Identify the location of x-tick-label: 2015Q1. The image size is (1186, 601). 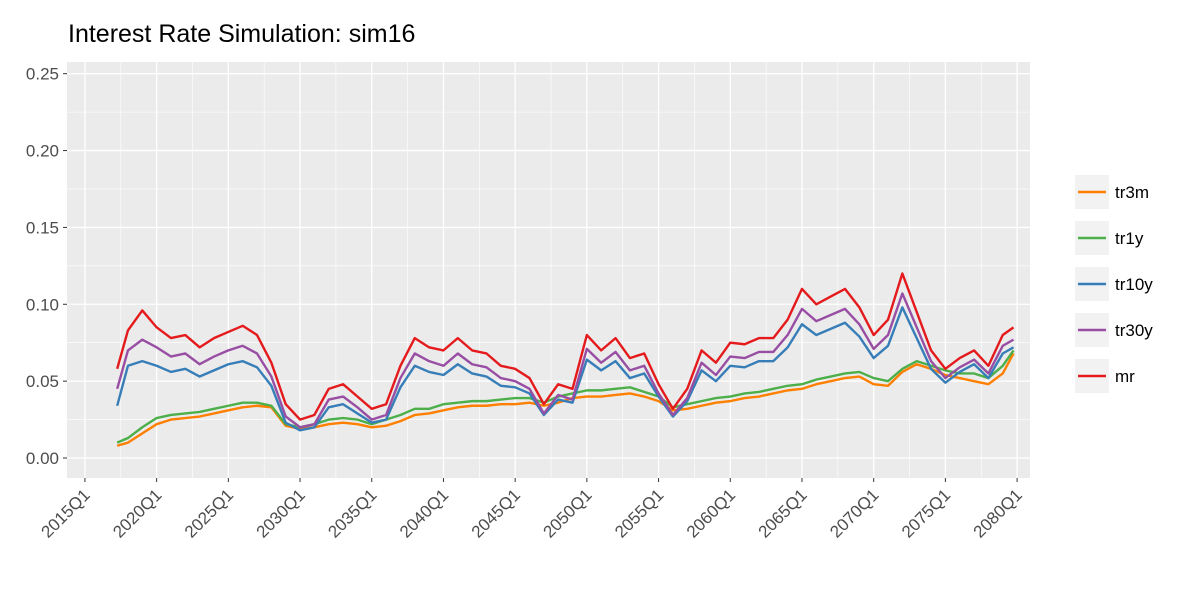
(66, 513).